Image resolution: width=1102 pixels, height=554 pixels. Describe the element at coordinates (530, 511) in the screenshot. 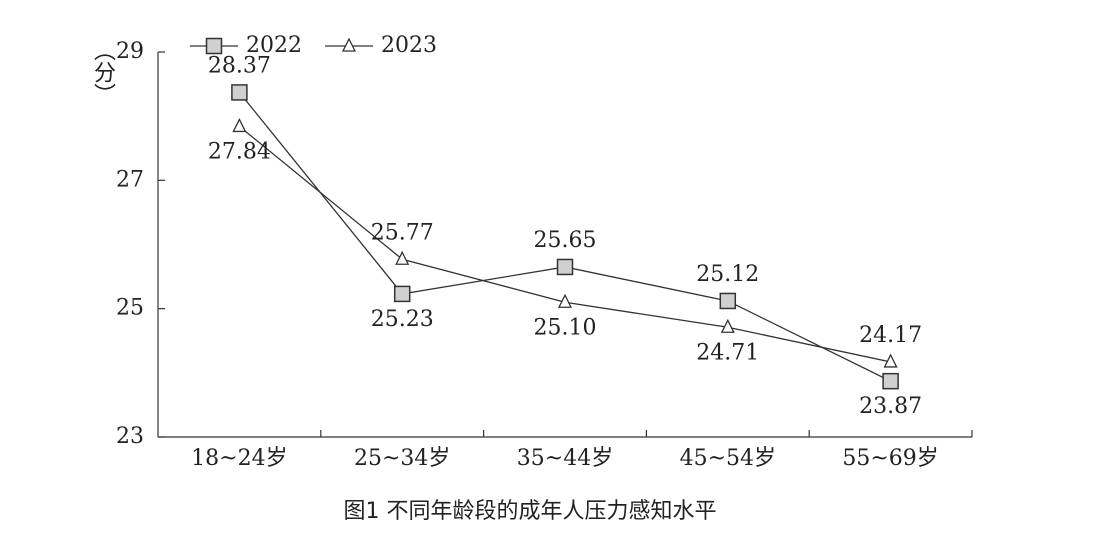

I see `chart-title: 图1 不同年龄段的成年人压力感知水平` at that location.